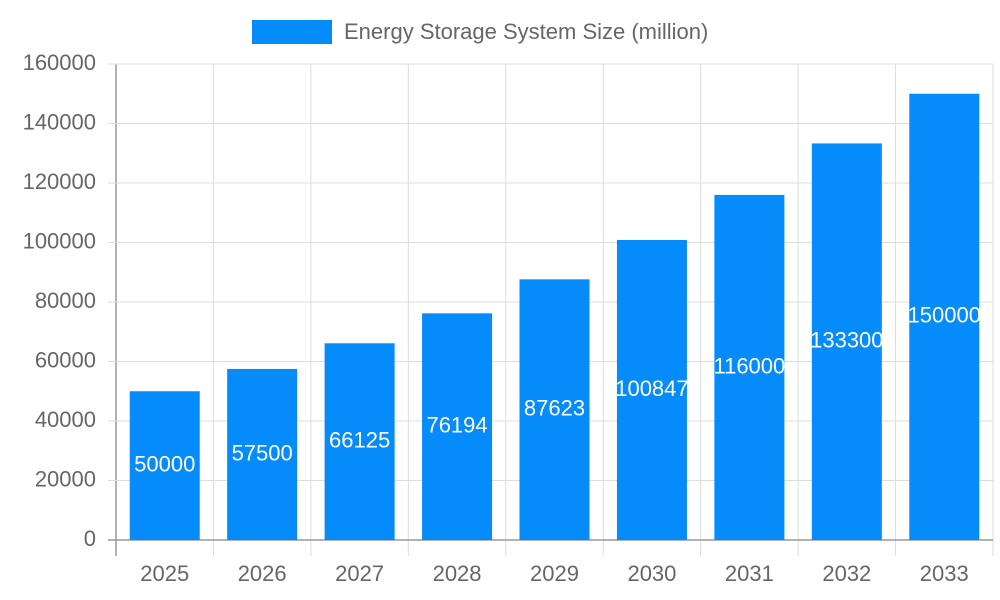 This screenshot has width=1000, height=600. Describe the element at coordinates (554, 573) in the screenshot. I see `x-tick-label: 2029` at that location.